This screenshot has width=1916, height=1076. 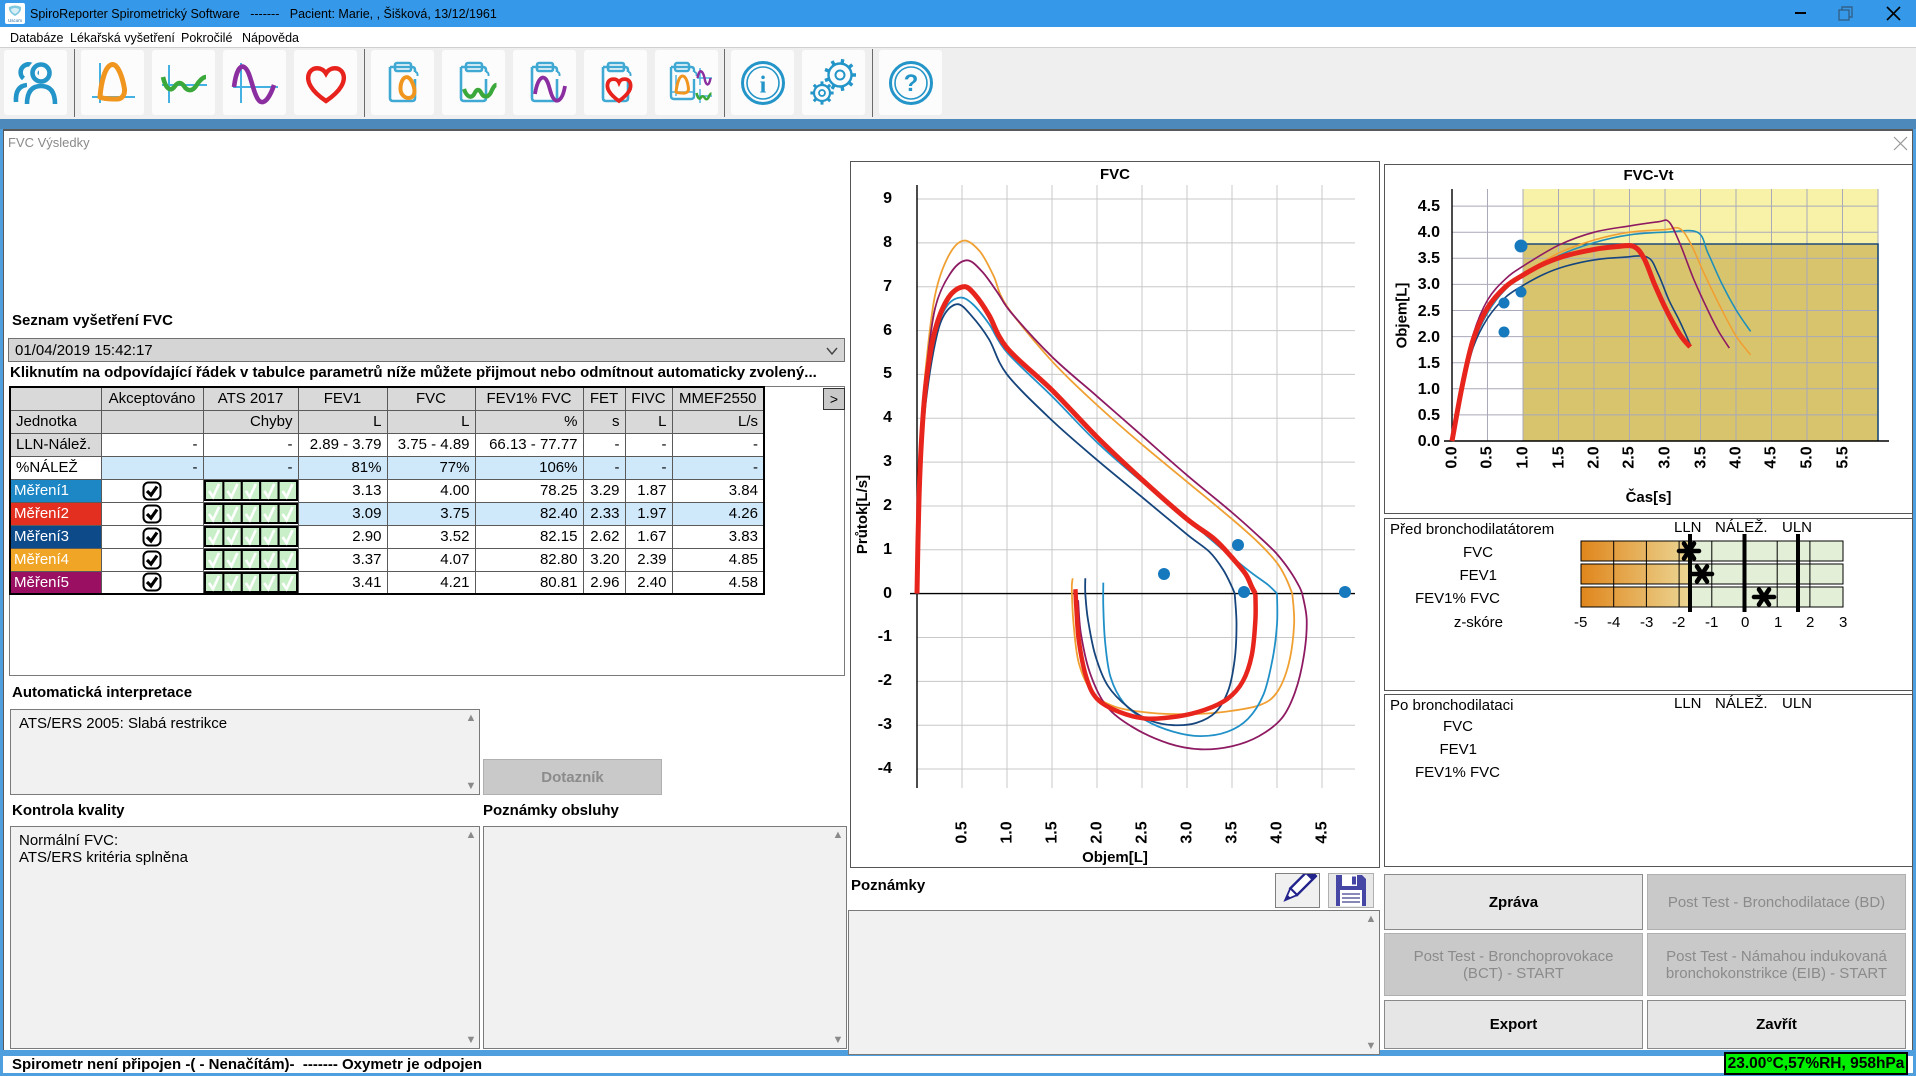 What do you see at coordinates (15, 20) in the screenshot?
I see `svg-text: Uscom` at bounding box center [15, 20].